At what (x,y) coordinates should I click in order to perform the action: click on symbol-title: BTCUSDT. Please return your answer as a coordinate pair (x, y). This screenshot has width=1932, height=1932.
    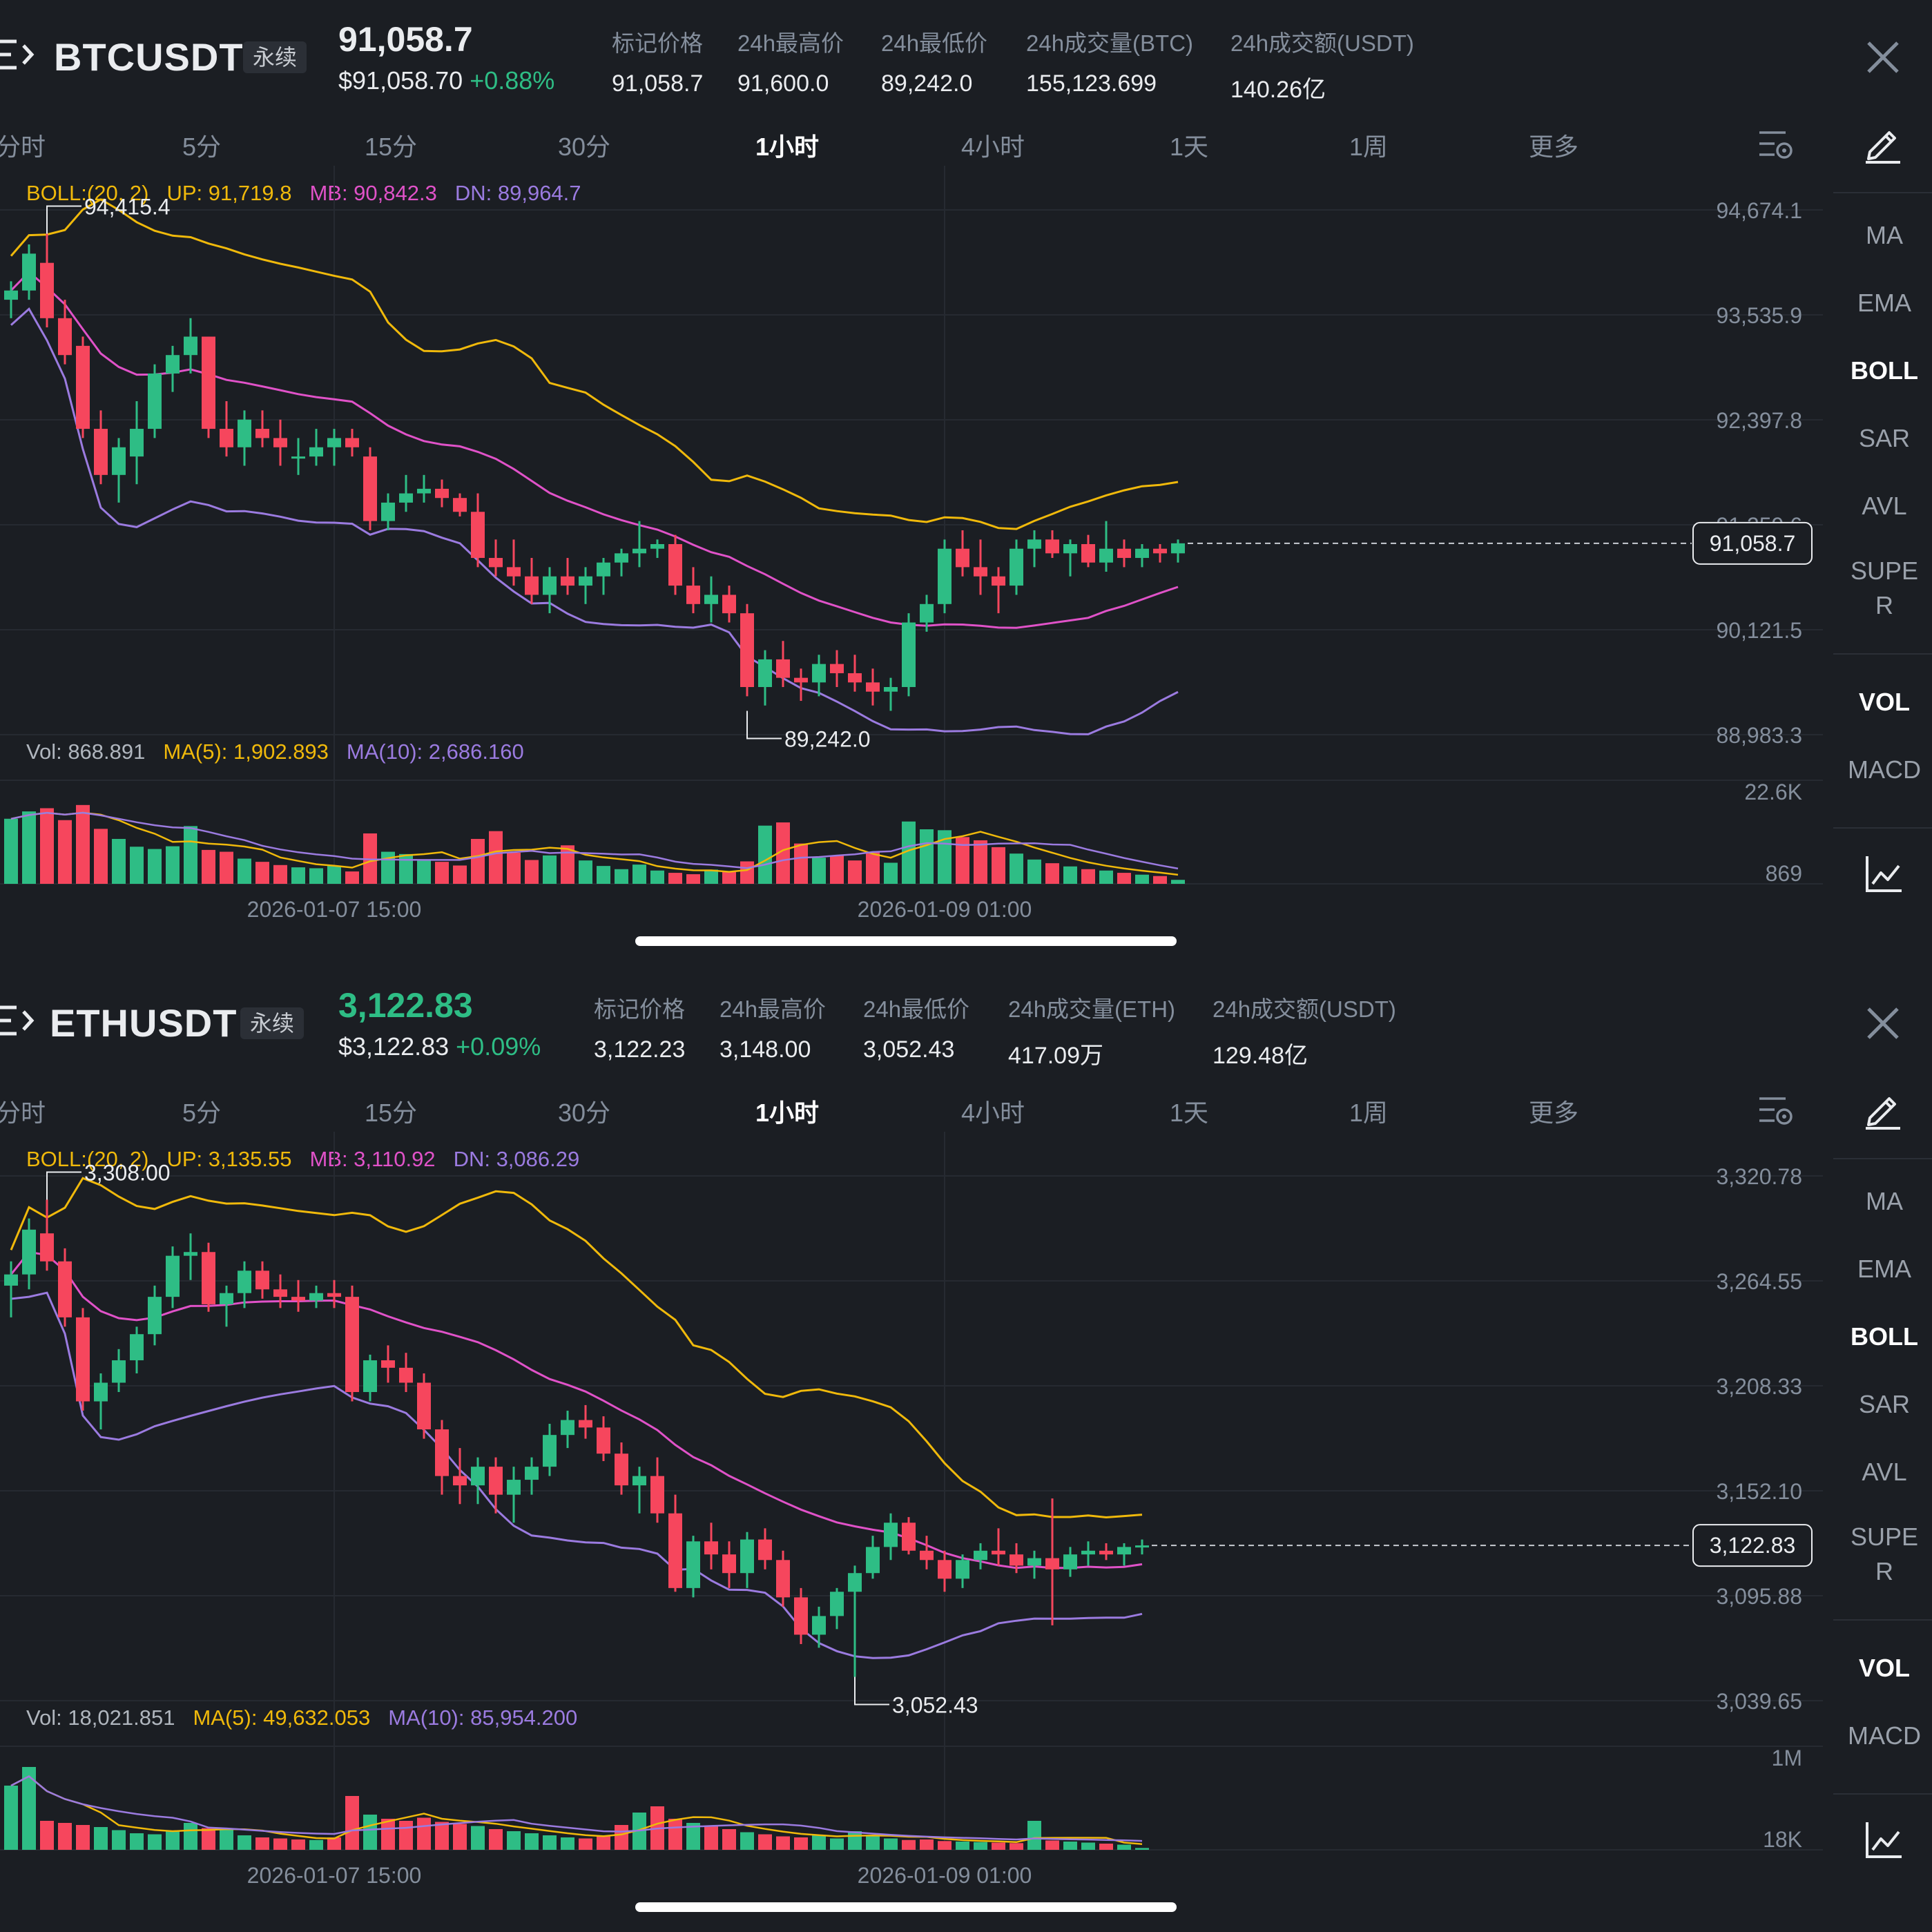
    Looking at the image, I should click on (149, 57).